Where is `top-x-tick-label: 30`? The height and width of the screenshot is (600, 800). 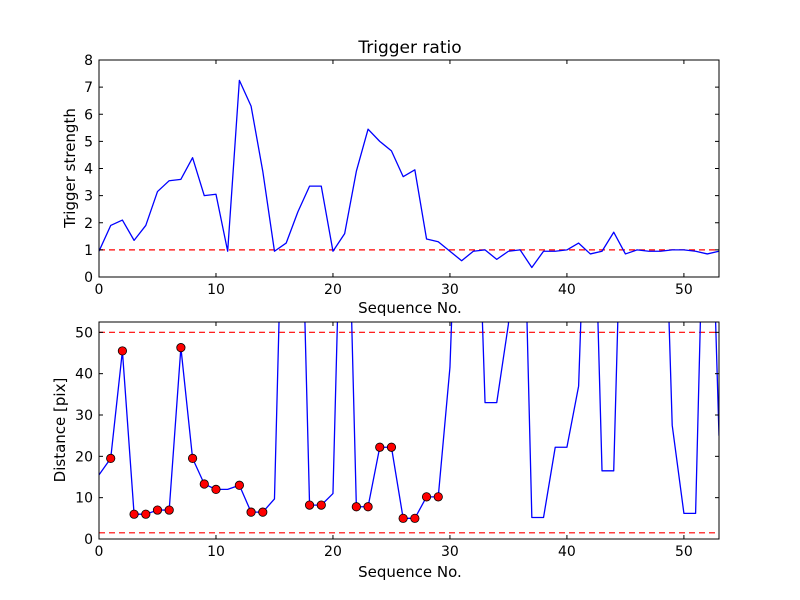
top-x-tick-label: 30 is located at coordinates (450, 290).